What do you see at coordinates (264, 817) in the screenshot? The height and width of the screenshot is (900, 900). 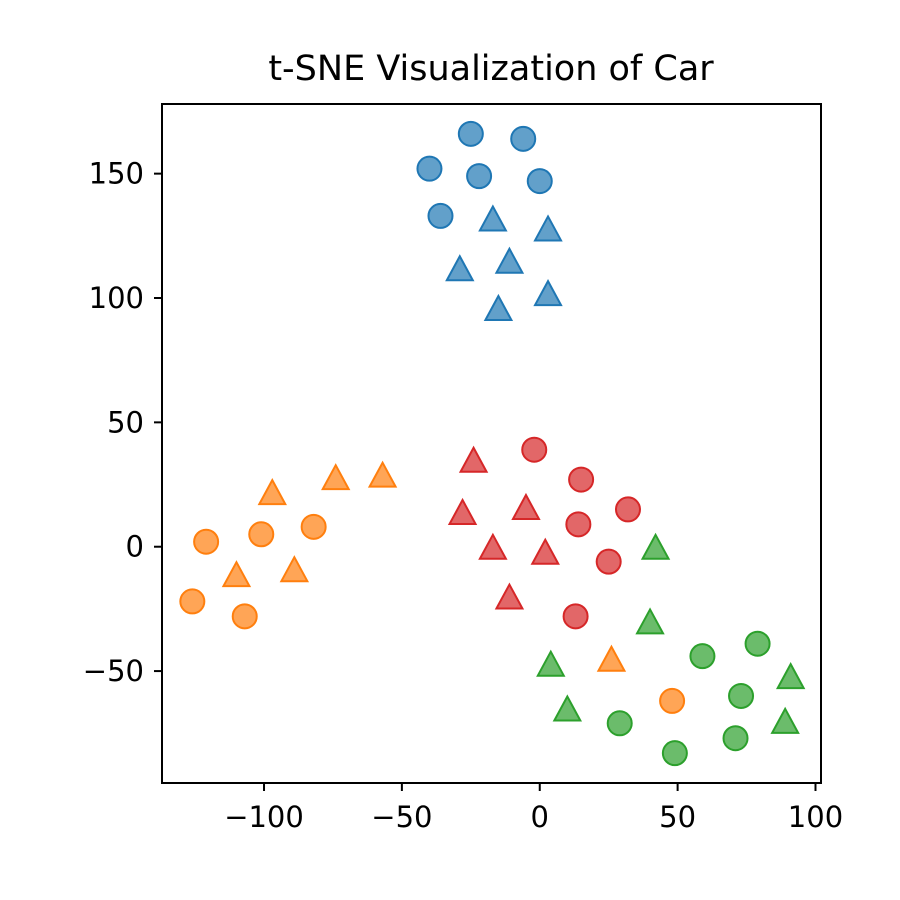 I see `x-tick-label: −100` at bounding box center [264, 817].